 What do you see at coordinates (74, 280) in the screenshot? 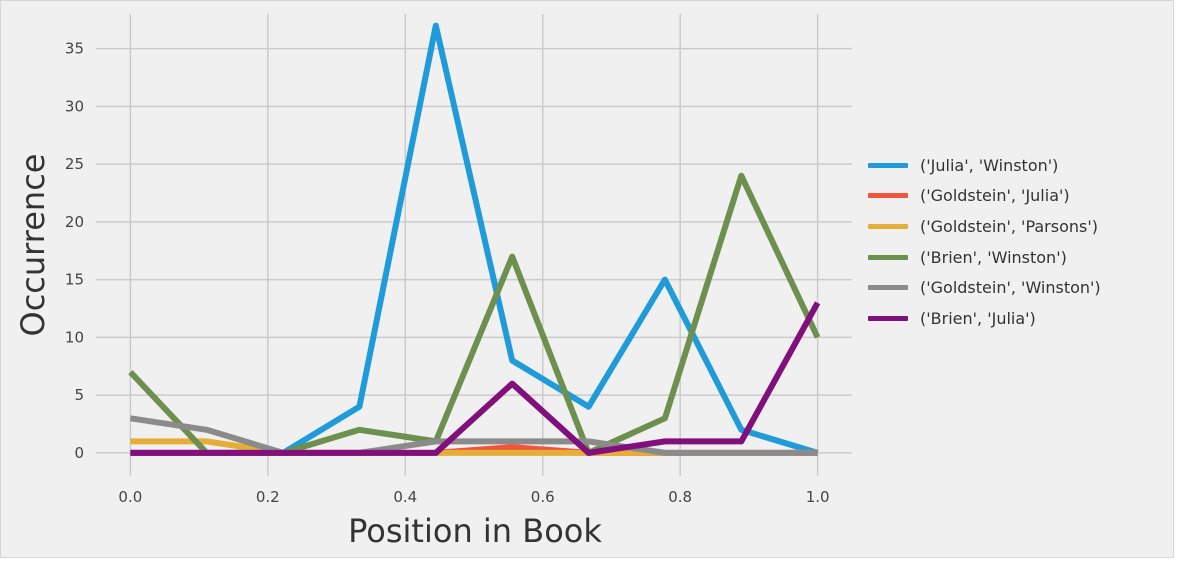
I see `y-tick-label: 15` at bounding box center [74, 280].